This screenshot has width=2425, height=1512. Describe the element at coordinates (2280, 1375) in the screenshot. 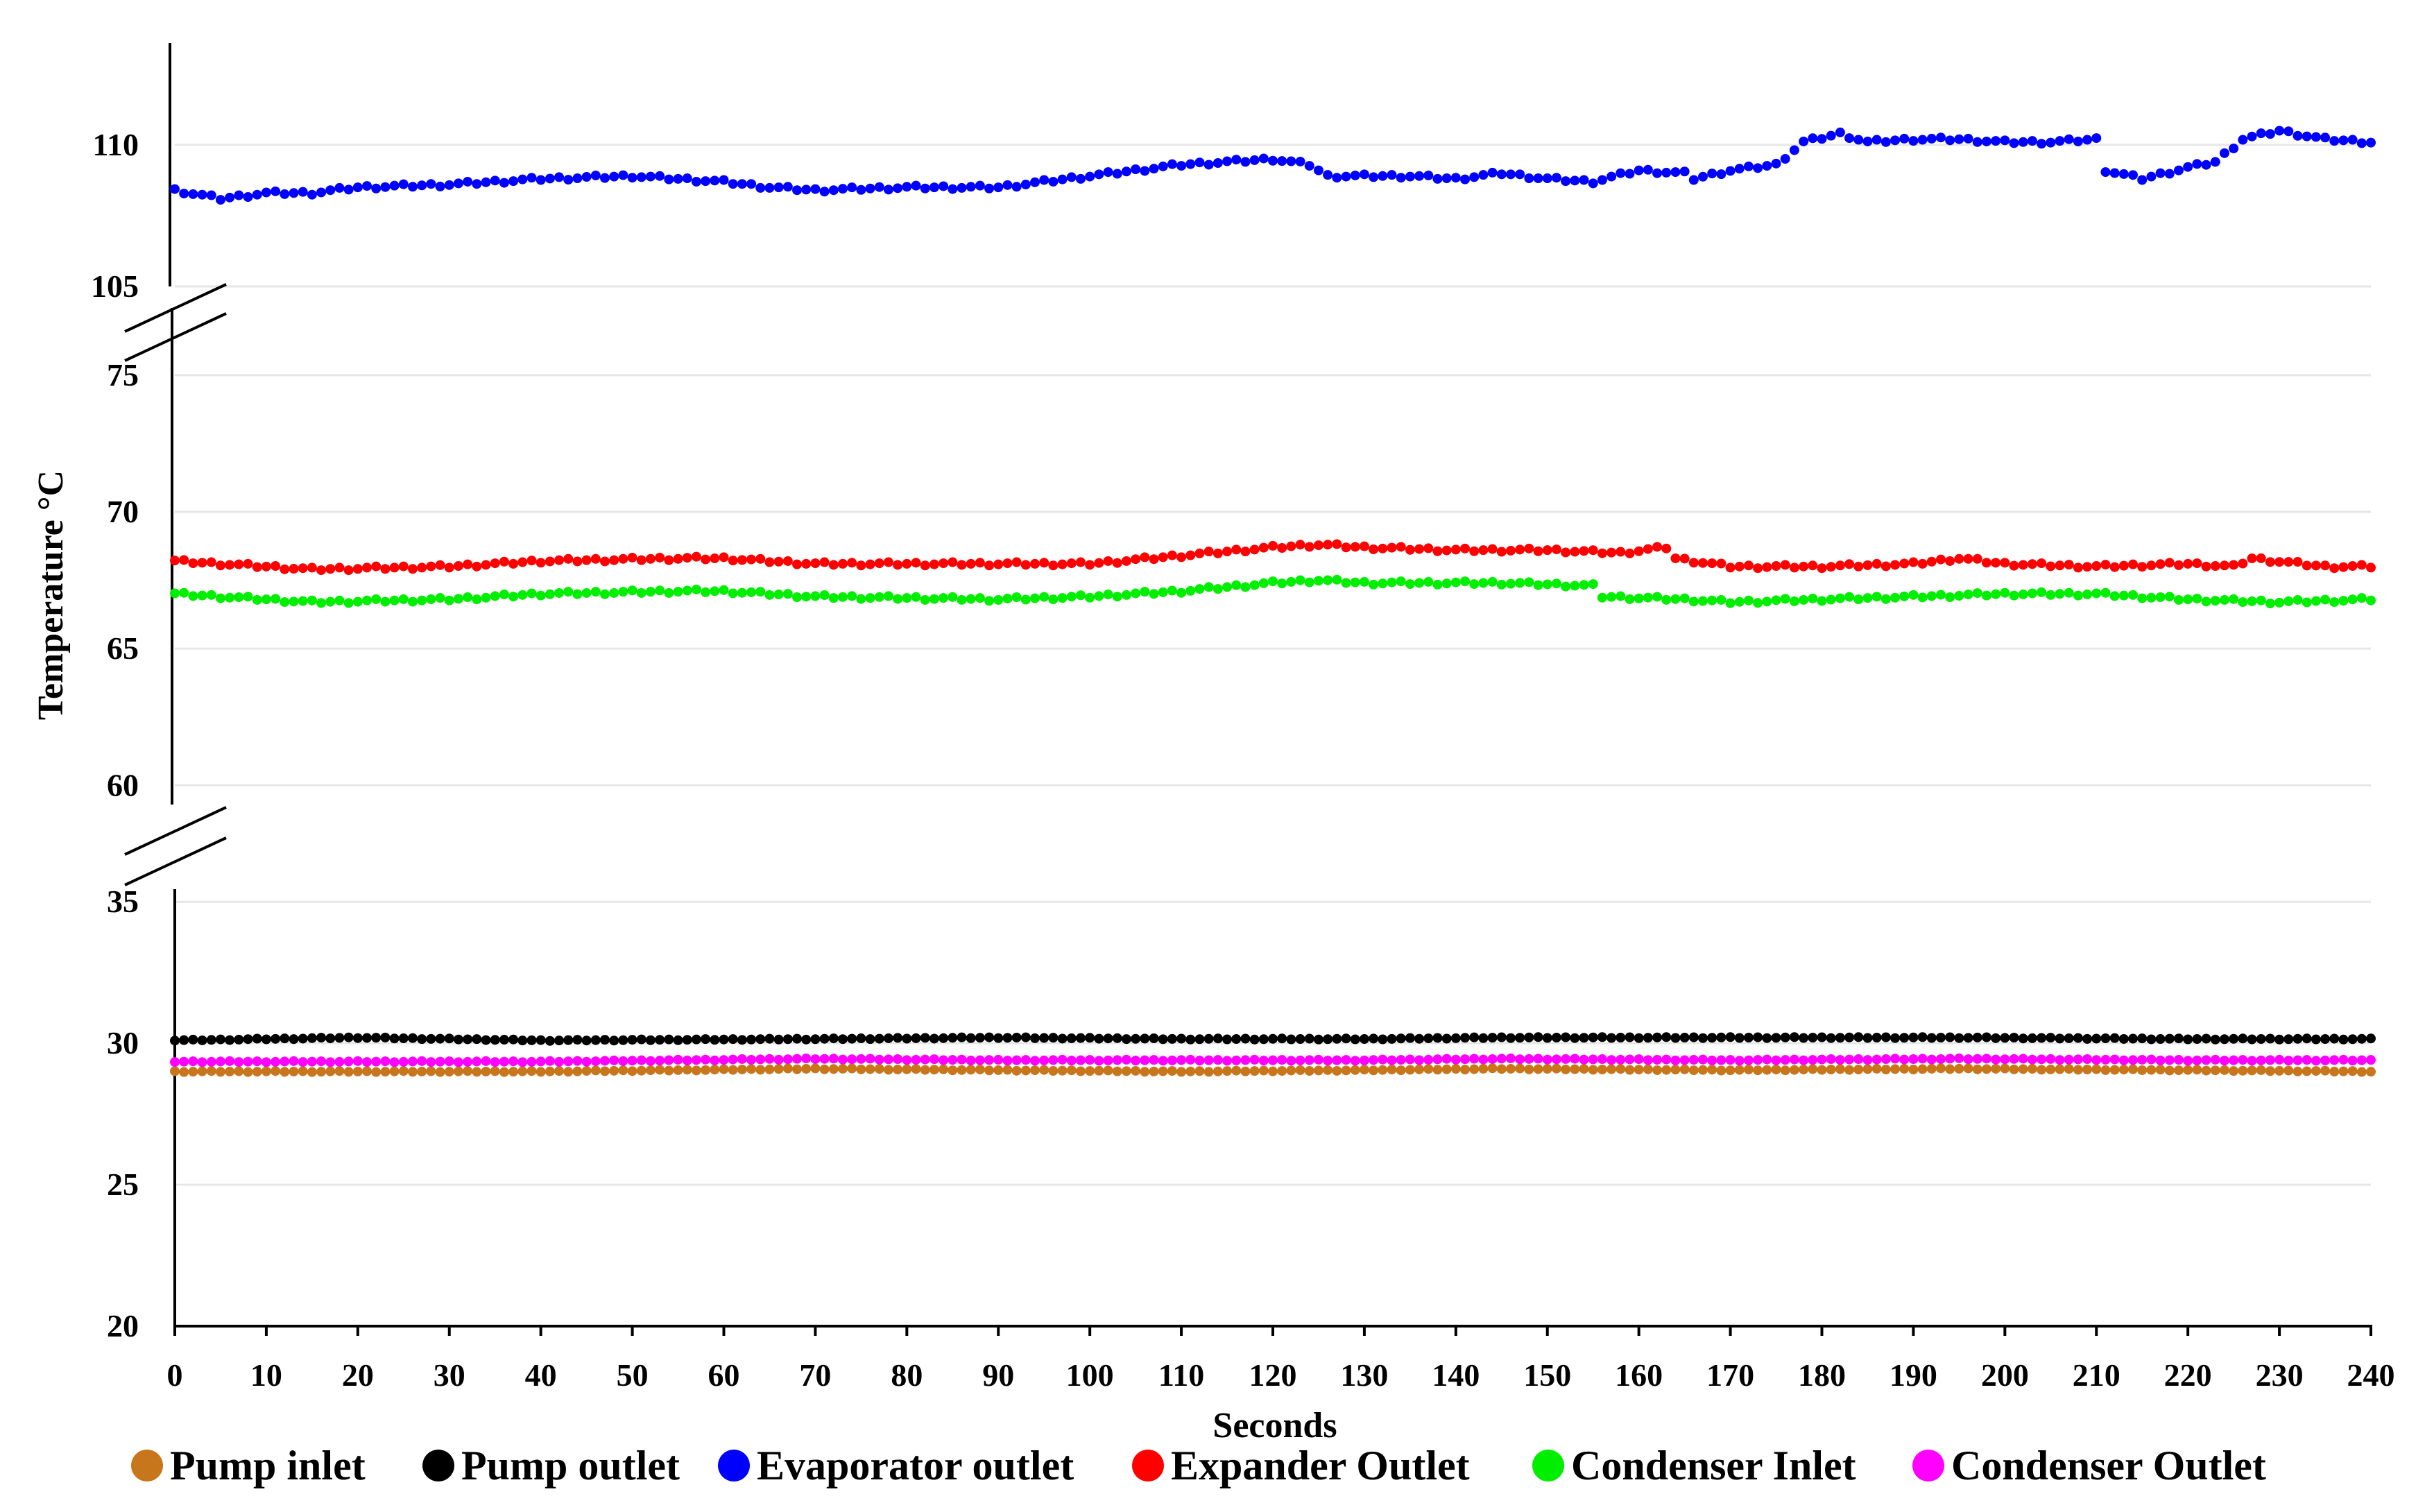

I see `x-tick-label: 230` at that location.